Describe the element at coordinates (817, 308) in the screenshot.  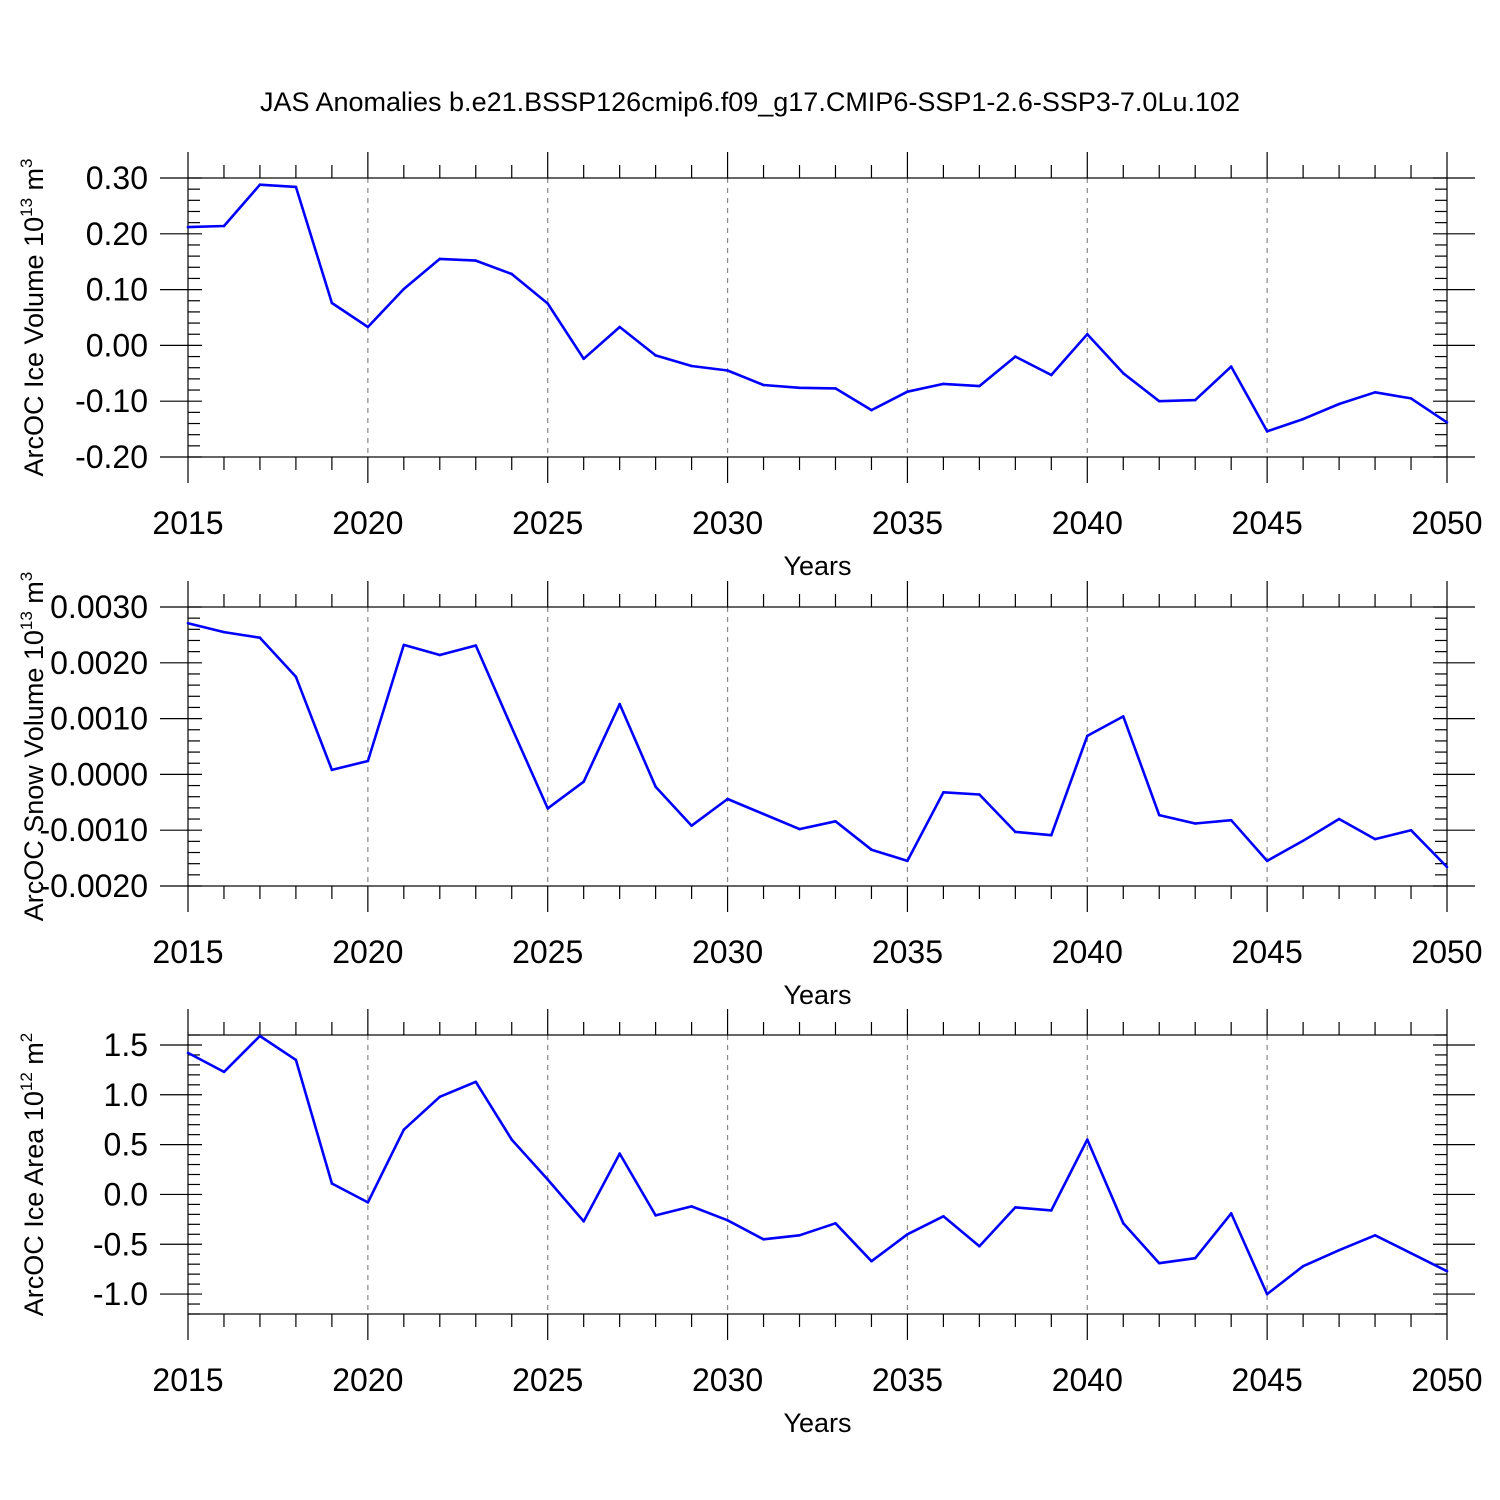
I see `series-line-ice-volume` at that location.